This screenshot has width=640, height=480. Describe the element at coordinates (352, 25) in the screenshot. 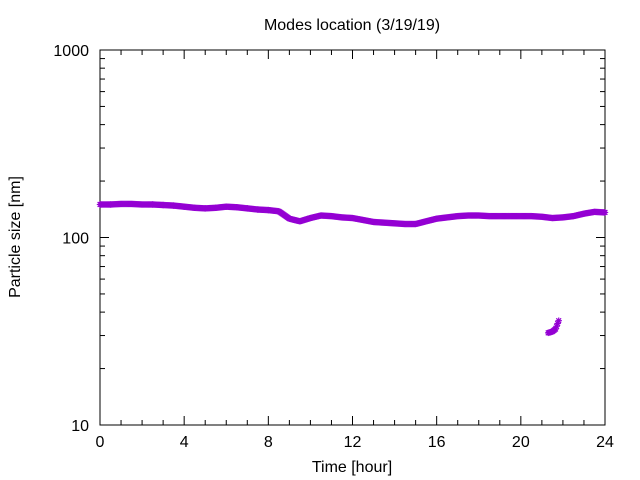

I see `chart-title: Modes location (3/19/19)` at that location.